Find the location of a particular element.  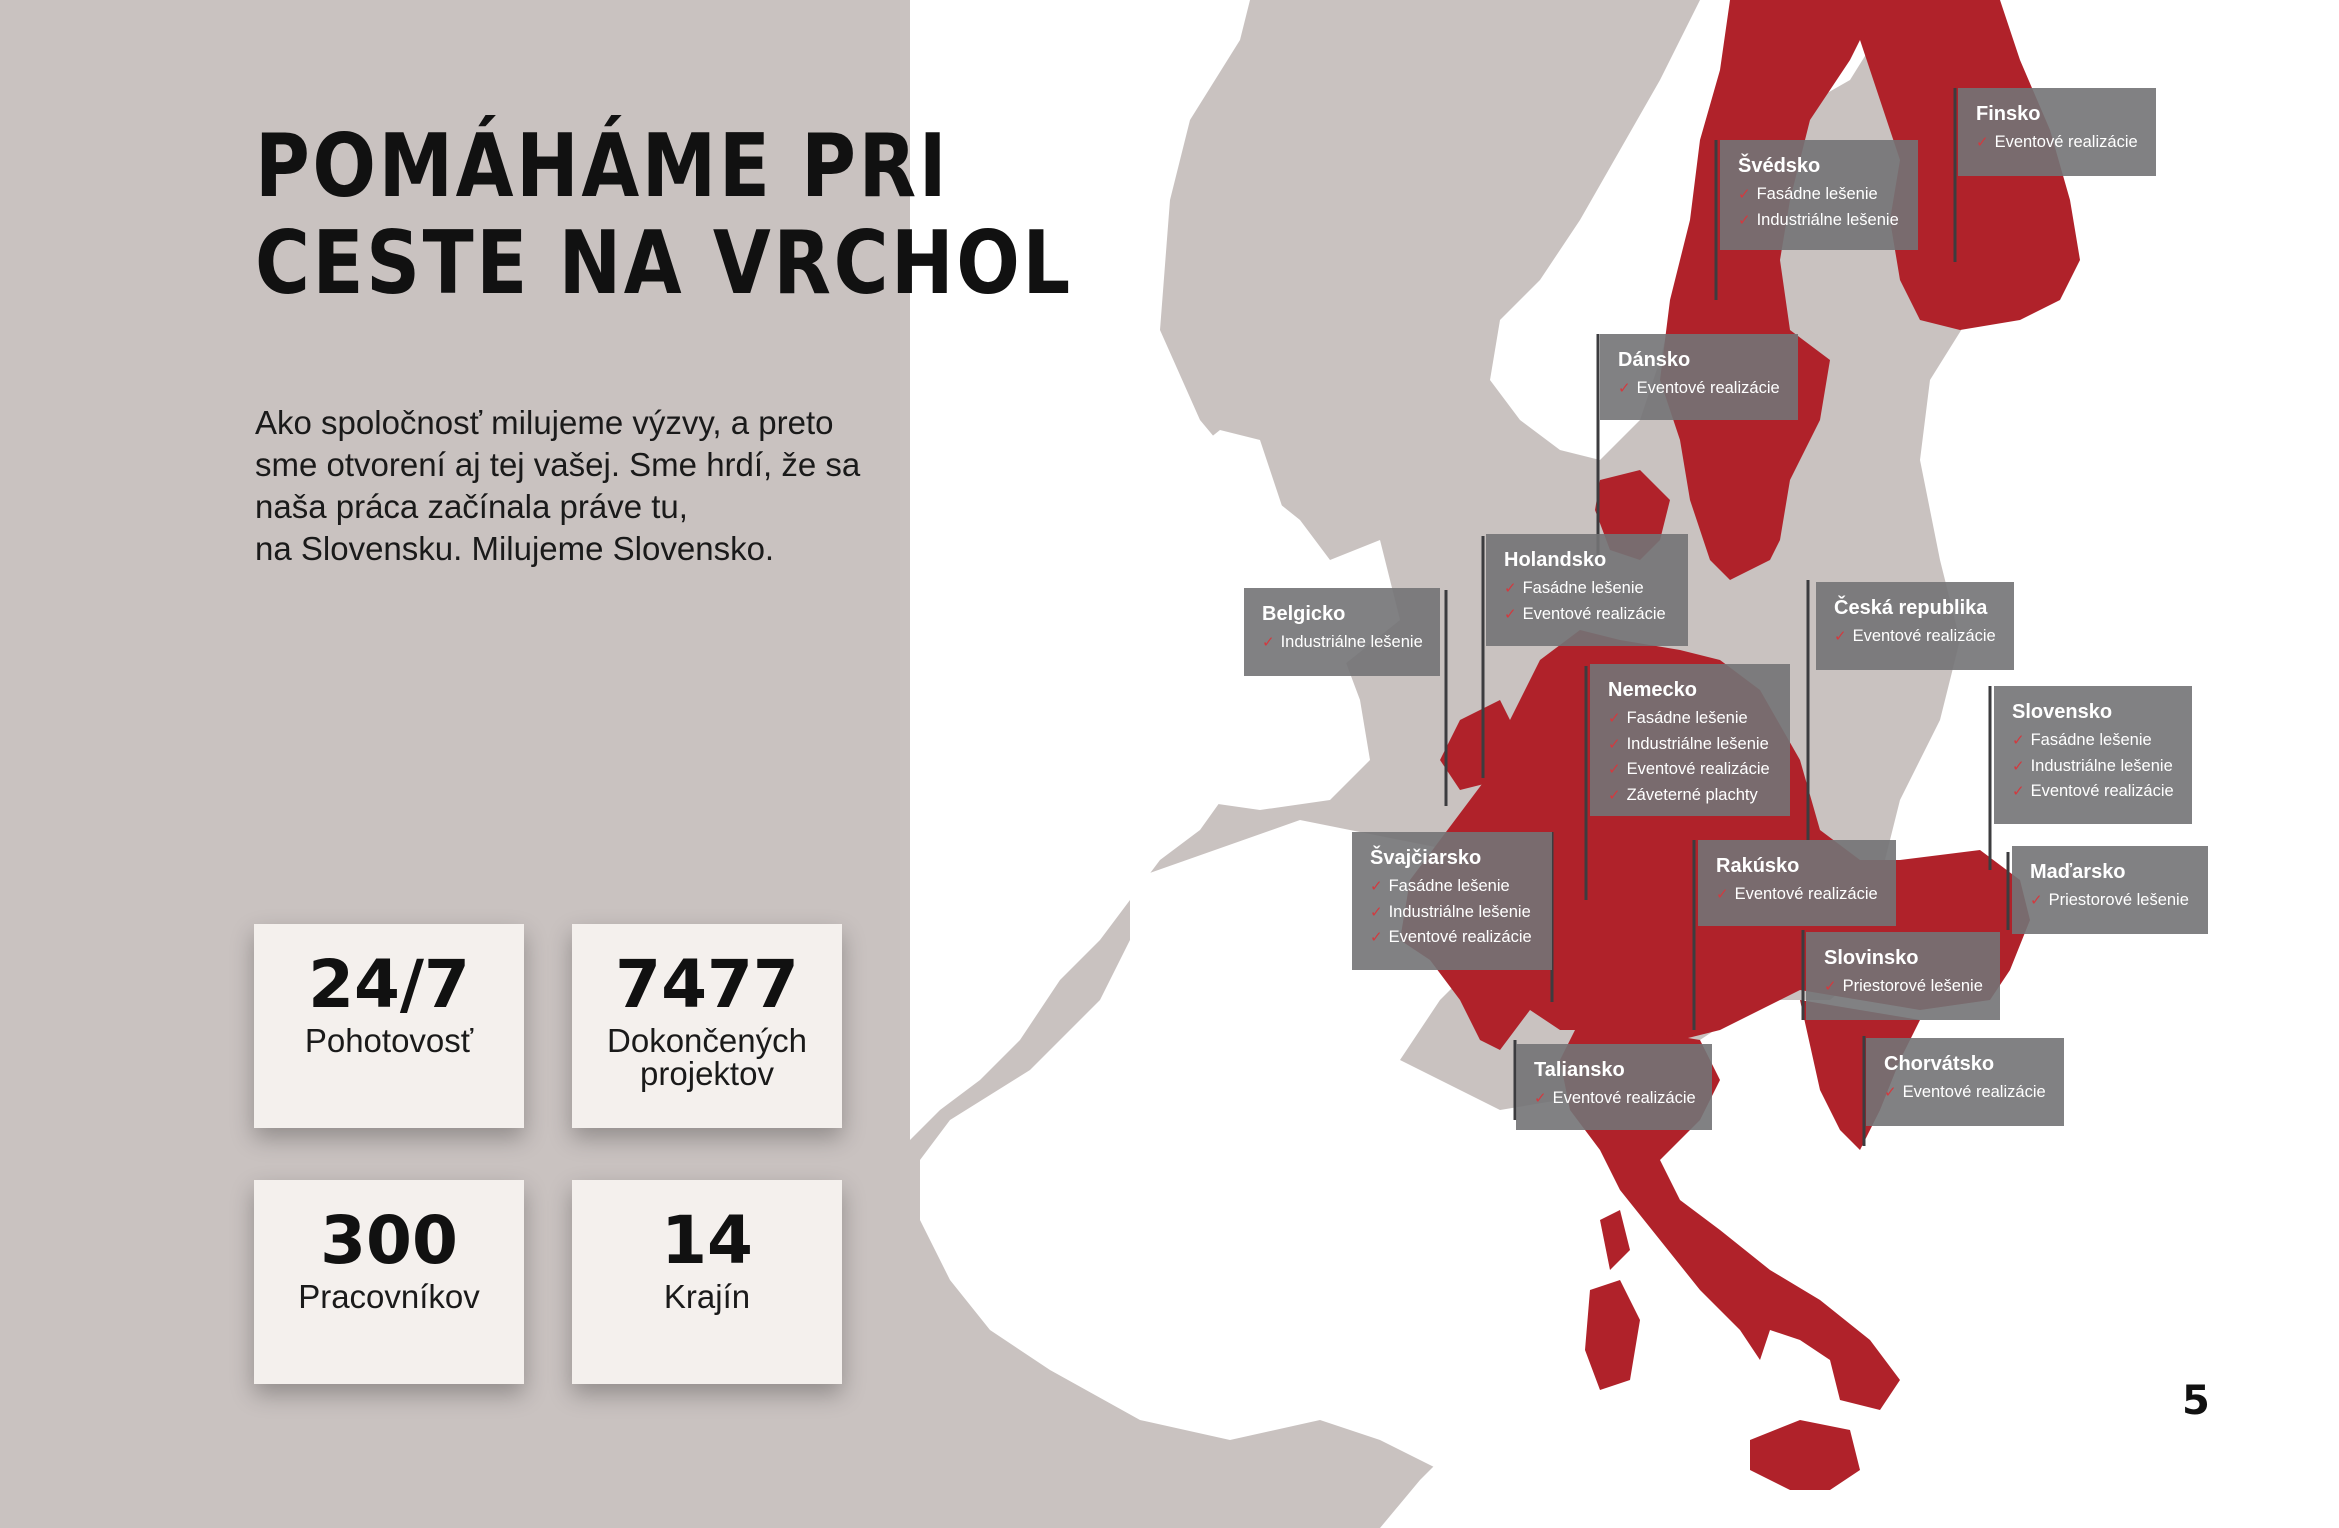

stat-card-projects: 7477 Dokončených projektov is located at coordinates (707, 1026).